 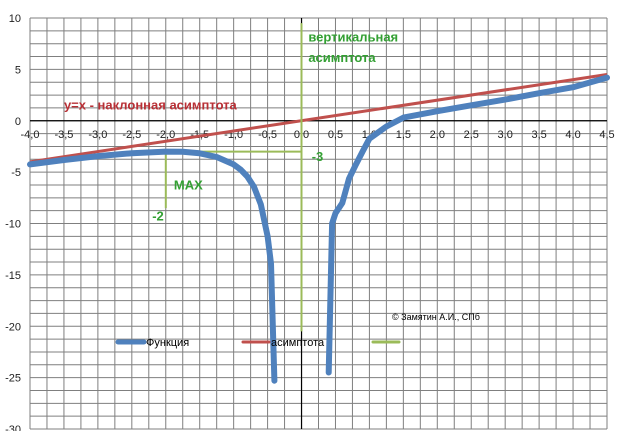 I want to click on x-tick-label: 3,0, so click(x=505, y=135).